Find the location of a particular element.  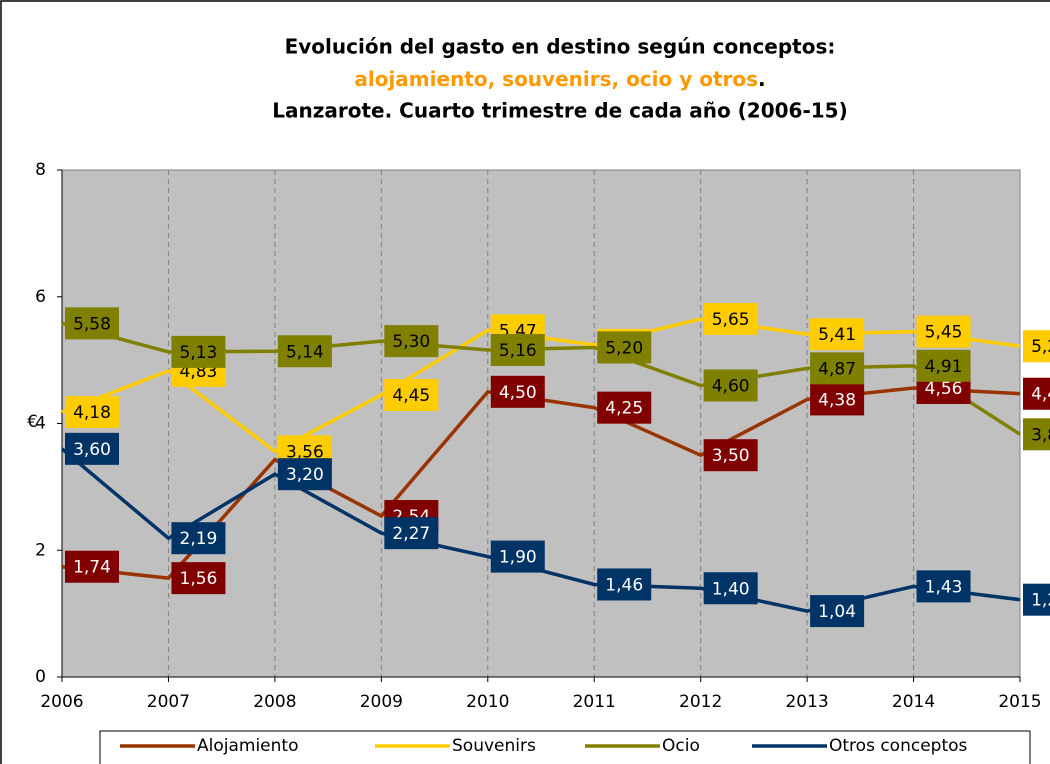

y-tick-label: 4 is located at coordinates (40, 424).